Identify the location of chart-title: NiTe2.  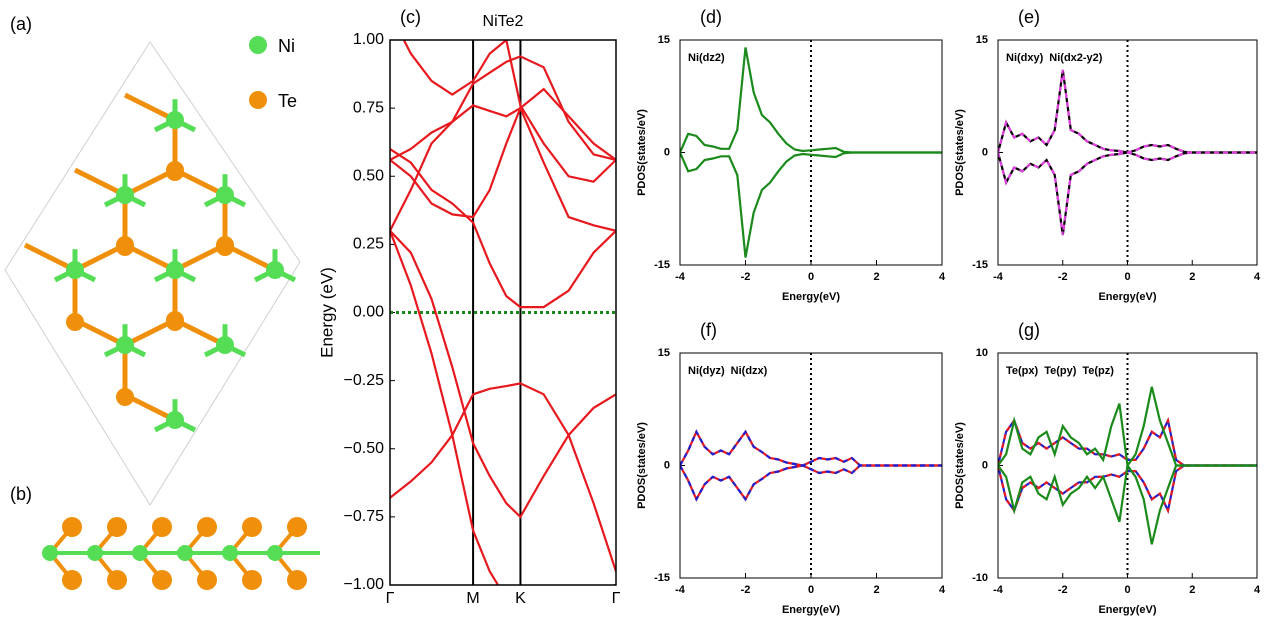
(503, 21).